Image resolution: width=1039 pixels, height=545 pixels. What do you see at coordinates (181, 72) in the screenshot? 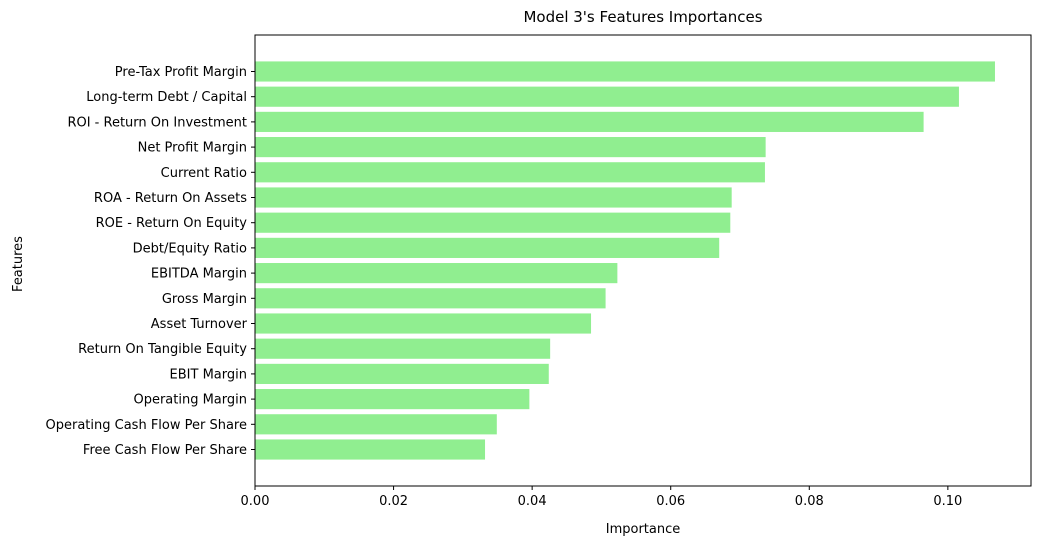
I see `y-tick-label: Pre-Tax Profit Margin` at bounding box center [181, 72].